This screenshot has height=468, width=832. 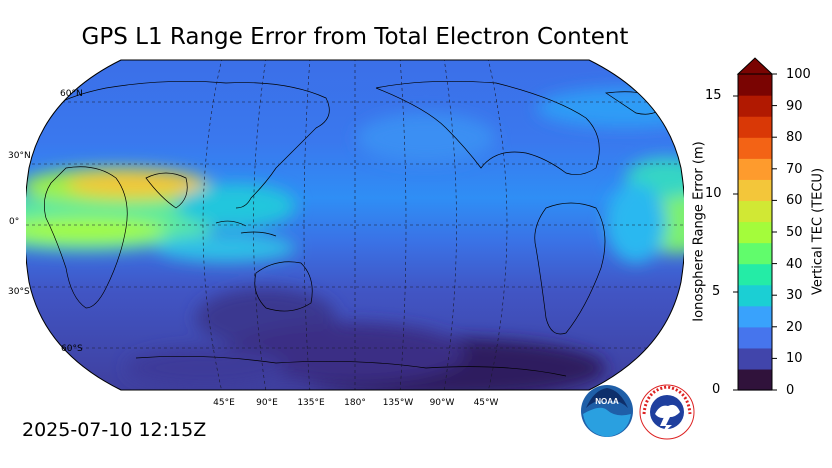 I want to click on agency-logos: NOAA, so click(x=638, y=412).